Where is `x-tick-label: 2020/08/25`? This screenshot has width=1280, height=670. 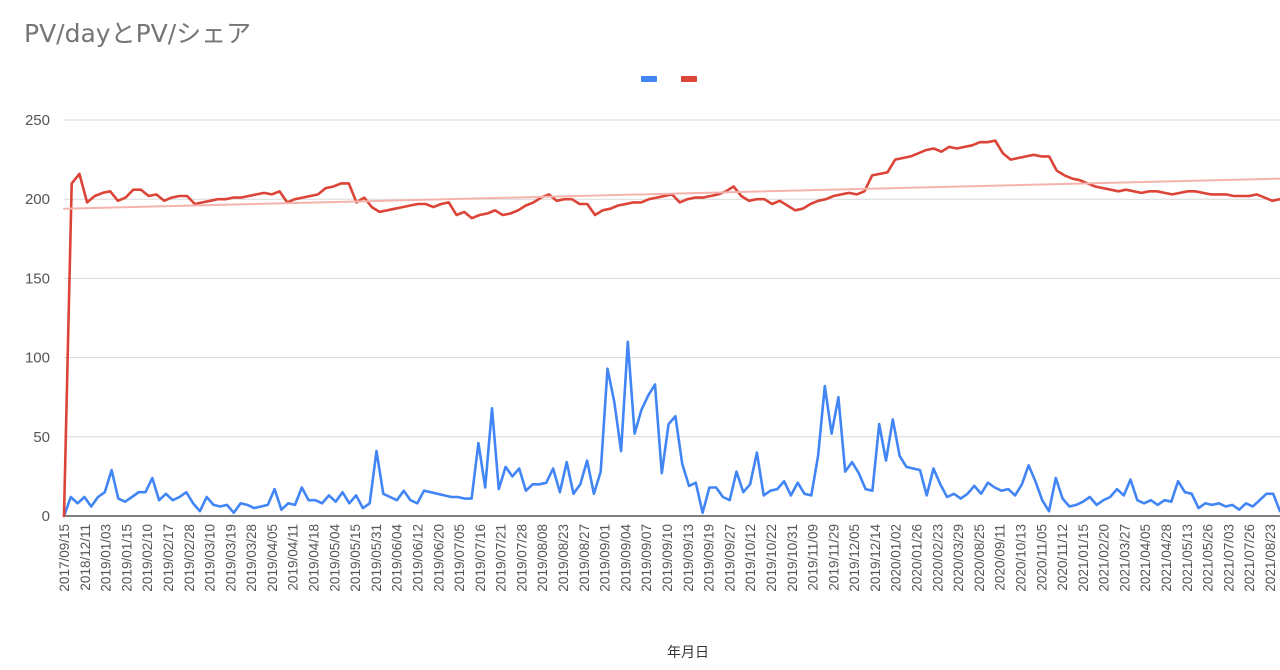 x-tick-label: 2020/08/25 is located at coordinates (979, 558).